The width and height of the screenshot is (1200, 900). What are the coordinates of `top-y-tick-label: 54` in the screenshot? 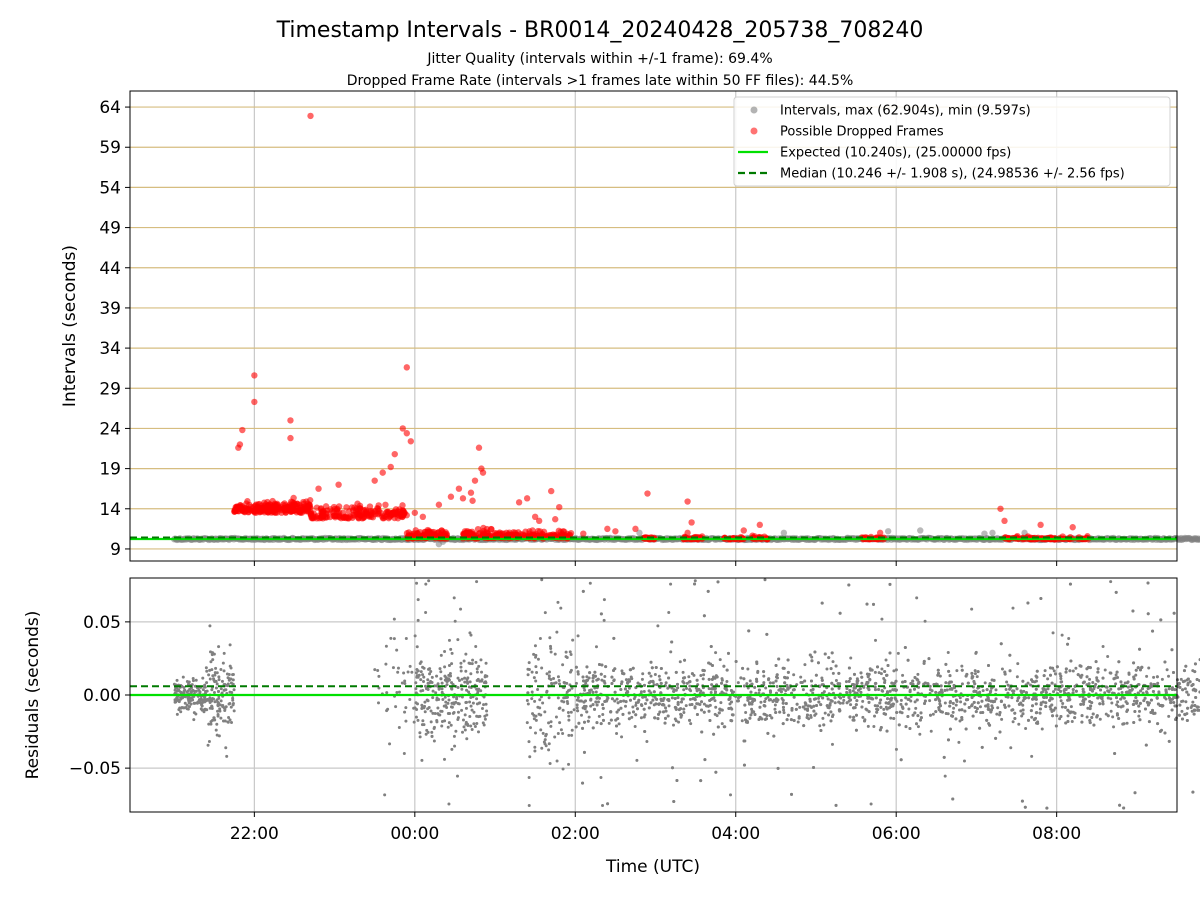 It's located at (110, 188).